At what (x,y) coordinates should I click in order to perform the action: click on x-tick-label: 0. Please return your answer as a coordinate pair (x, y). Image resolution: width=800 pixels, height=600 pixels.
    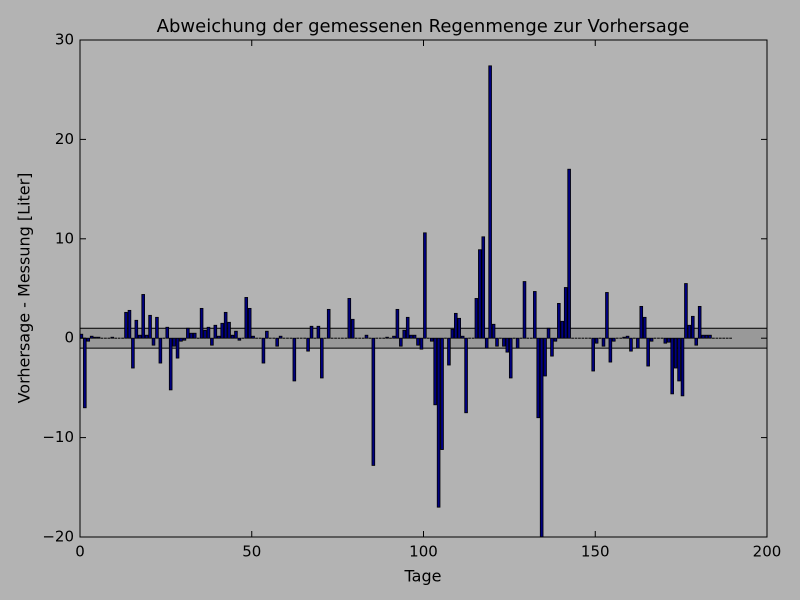
    Looking at the image, I should click on (80, 552).